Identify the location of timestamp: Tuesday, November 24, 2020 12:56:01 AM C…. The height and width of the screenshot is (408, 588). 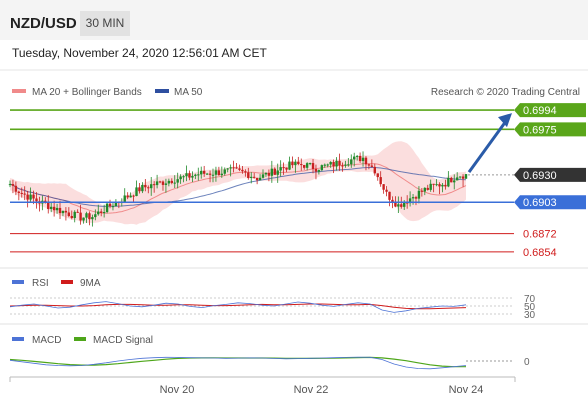
(139, 53).